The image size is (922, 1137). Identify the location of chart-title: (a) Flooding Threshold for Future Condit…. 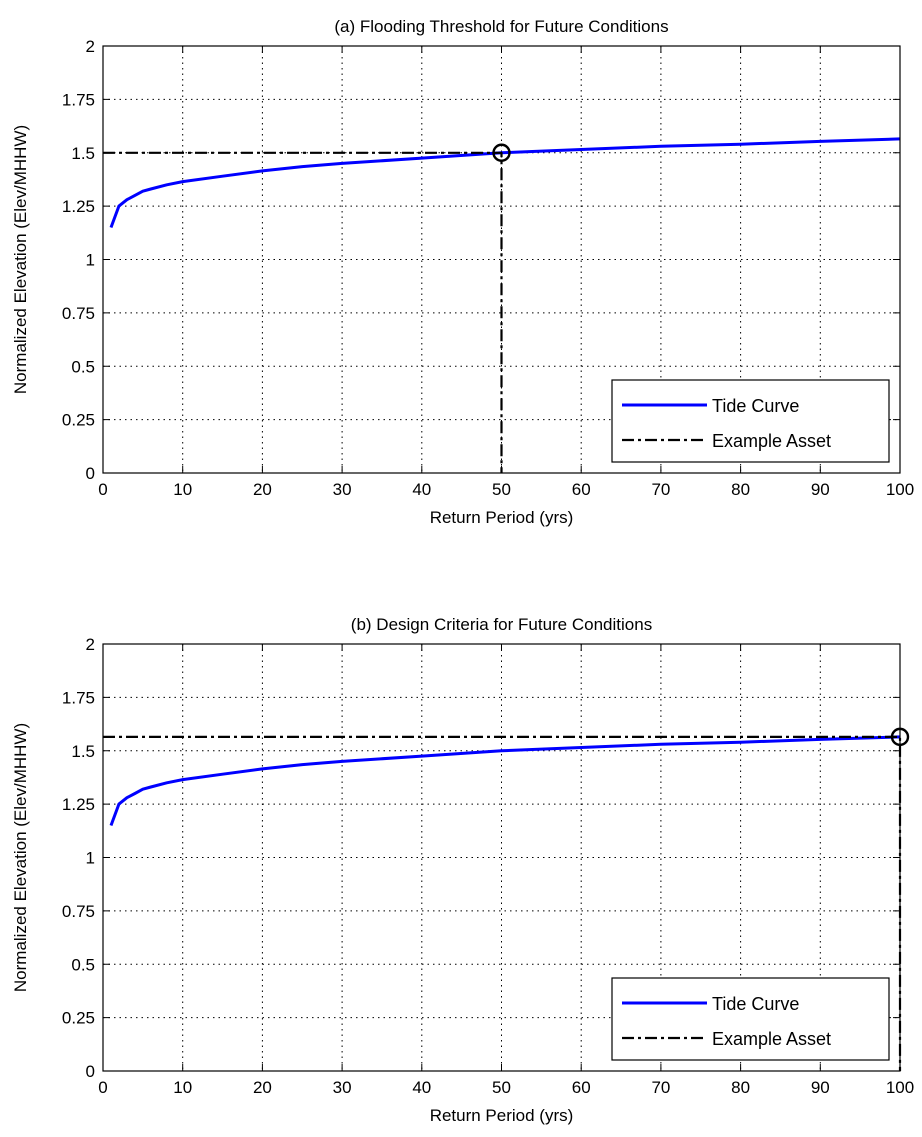
(501, 26).